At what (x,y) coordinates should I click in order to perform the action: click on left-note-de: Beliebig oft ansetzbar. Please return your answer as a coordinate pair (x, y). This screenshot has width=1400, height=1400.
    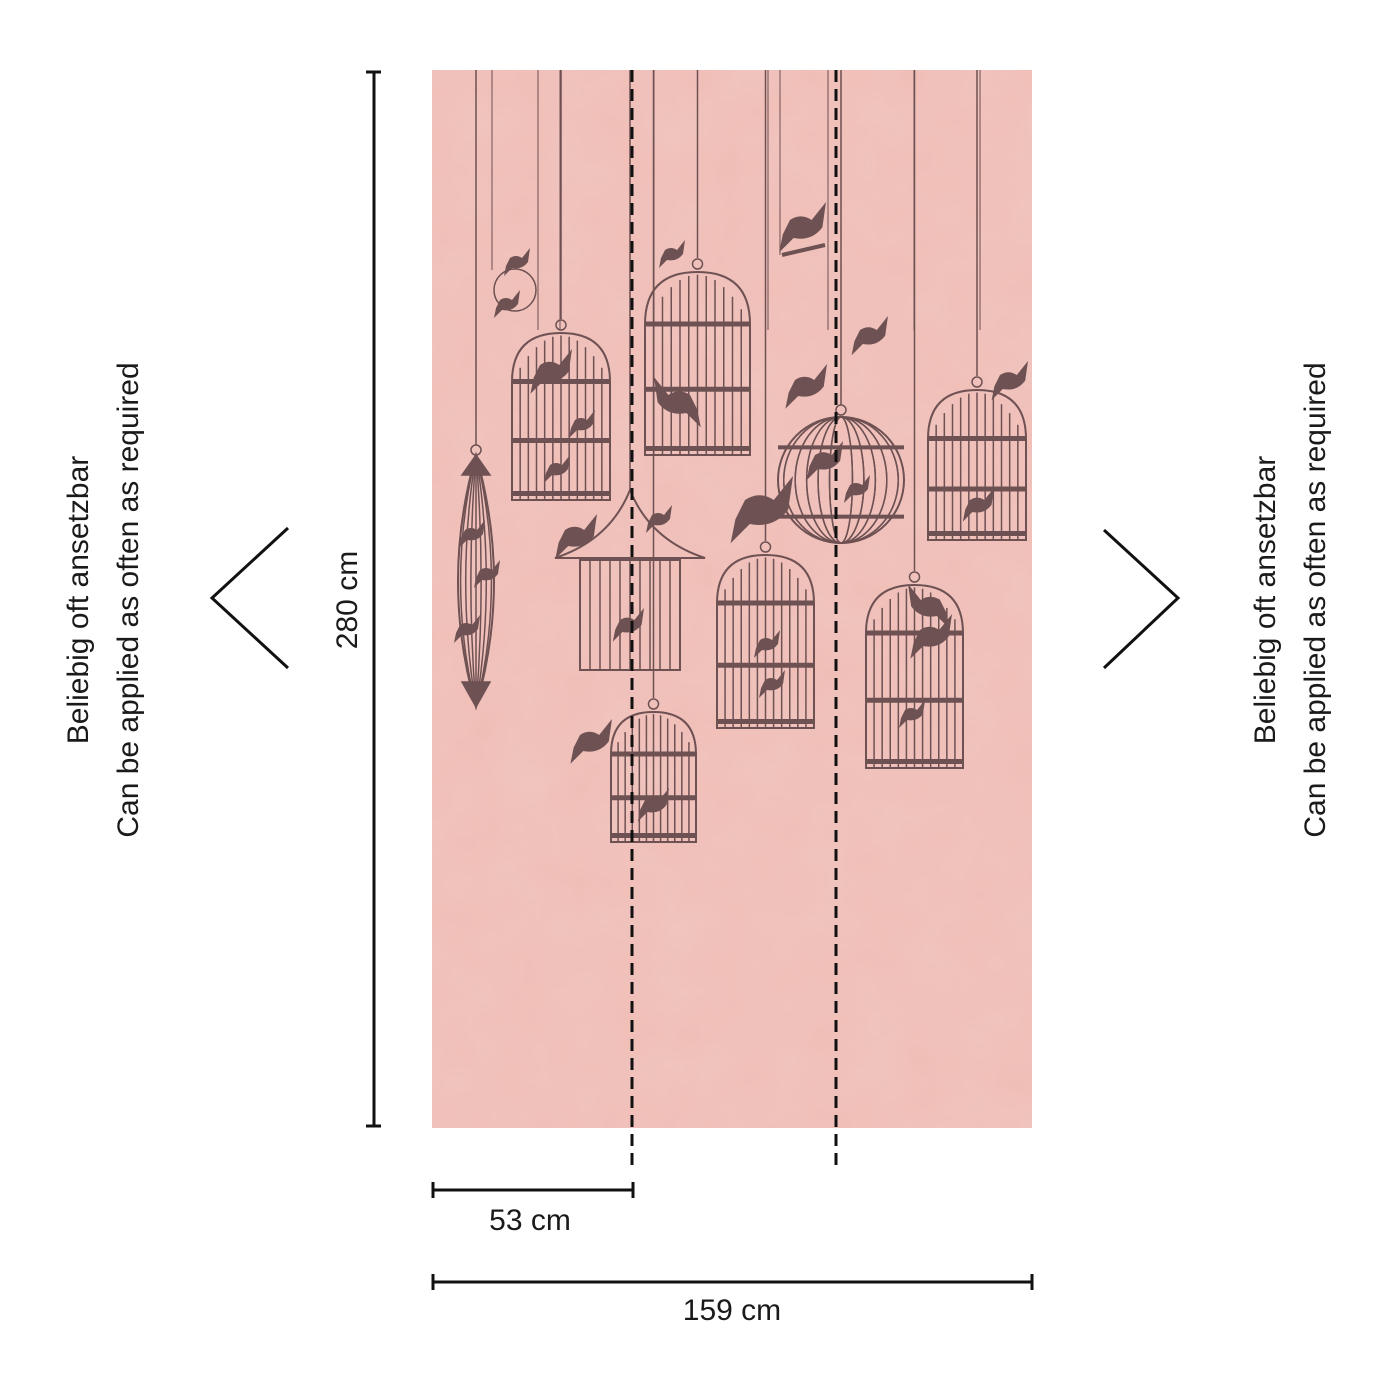
    Looking at the image, I should click on (78, 600).